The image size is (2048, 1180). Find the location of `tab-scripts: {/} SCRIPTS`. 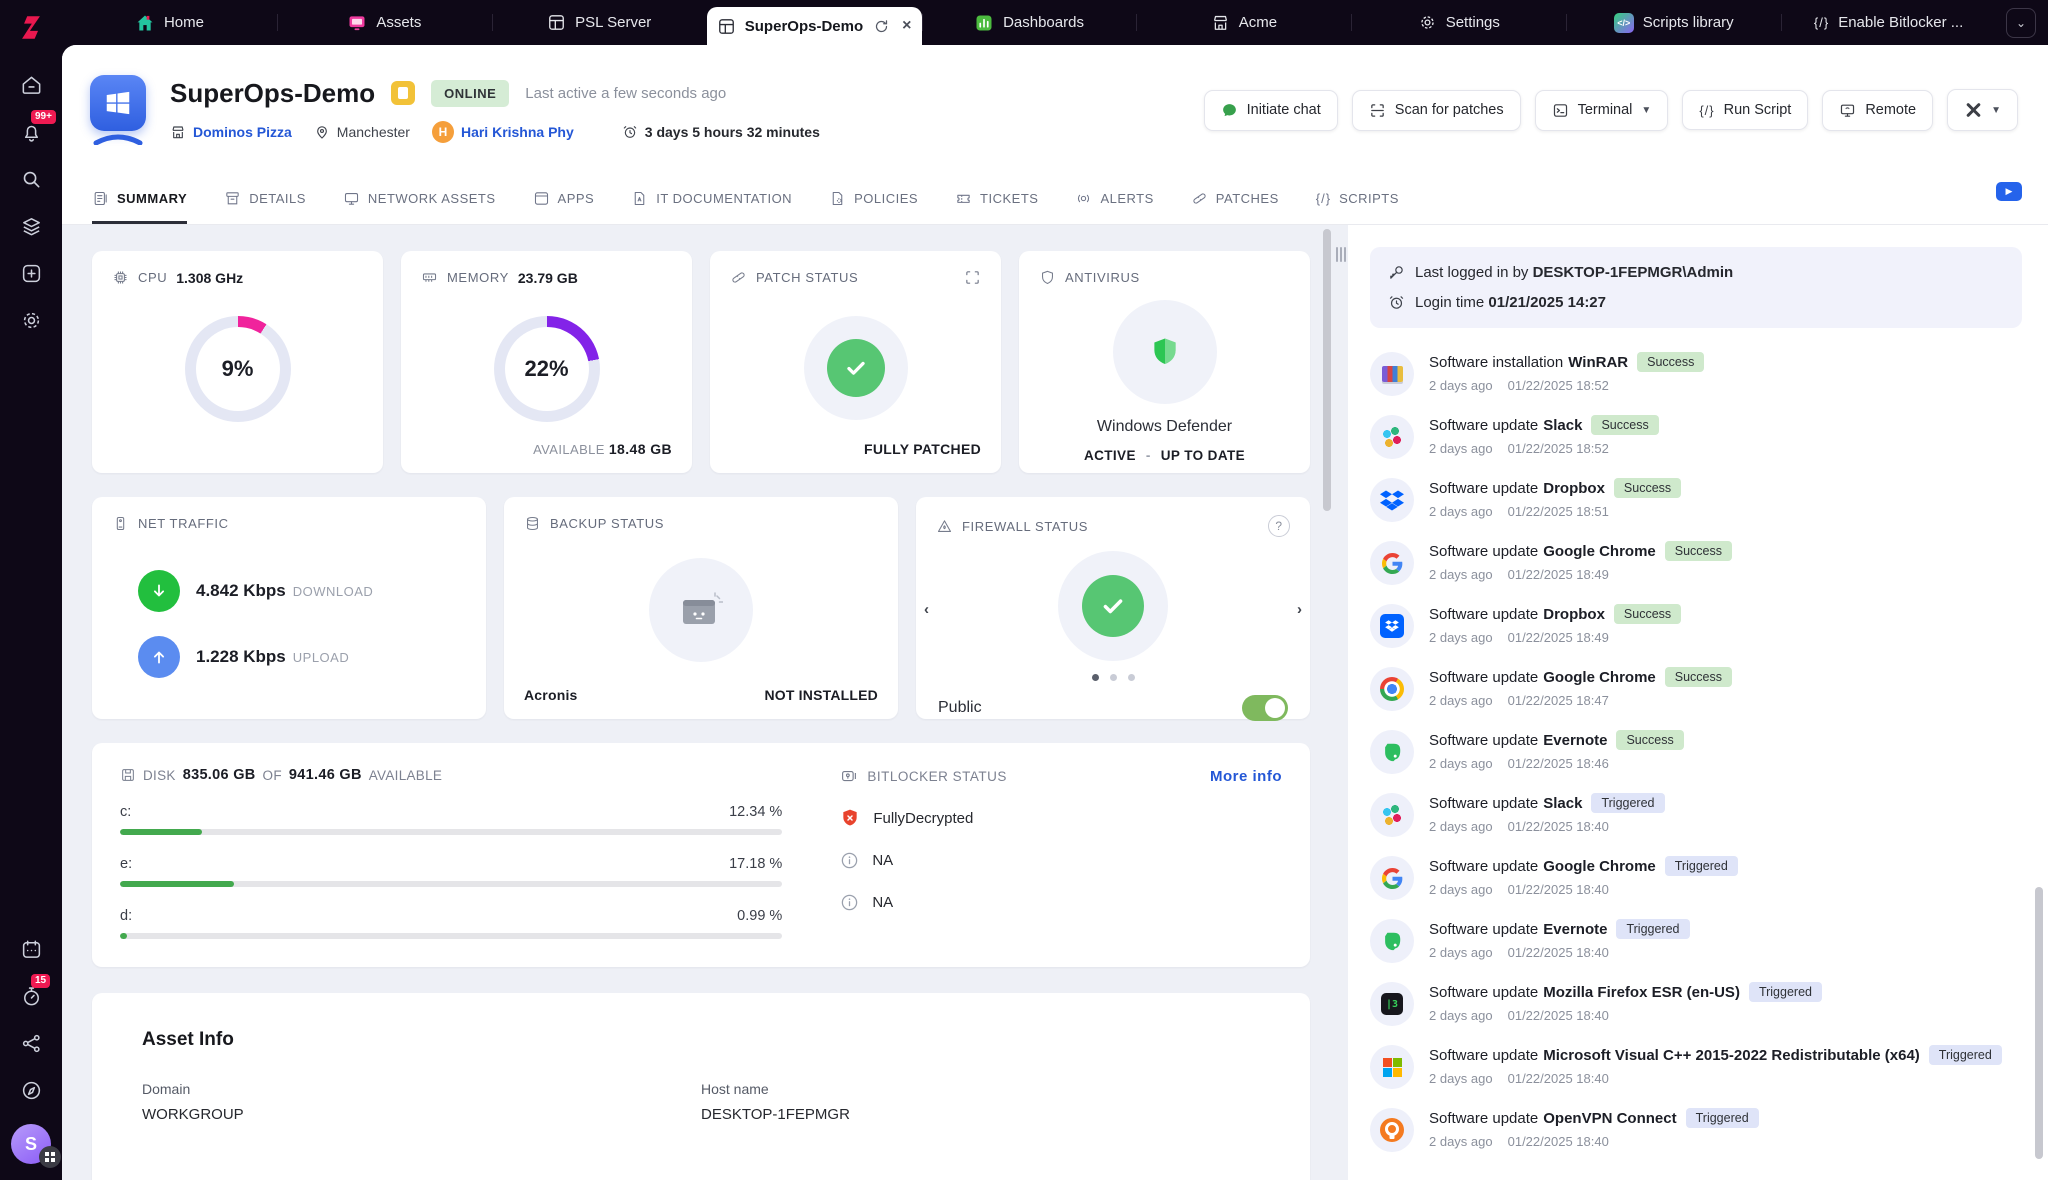

tab-scripts: {/} SCRIPTS is located at coordinates (1357, 199).